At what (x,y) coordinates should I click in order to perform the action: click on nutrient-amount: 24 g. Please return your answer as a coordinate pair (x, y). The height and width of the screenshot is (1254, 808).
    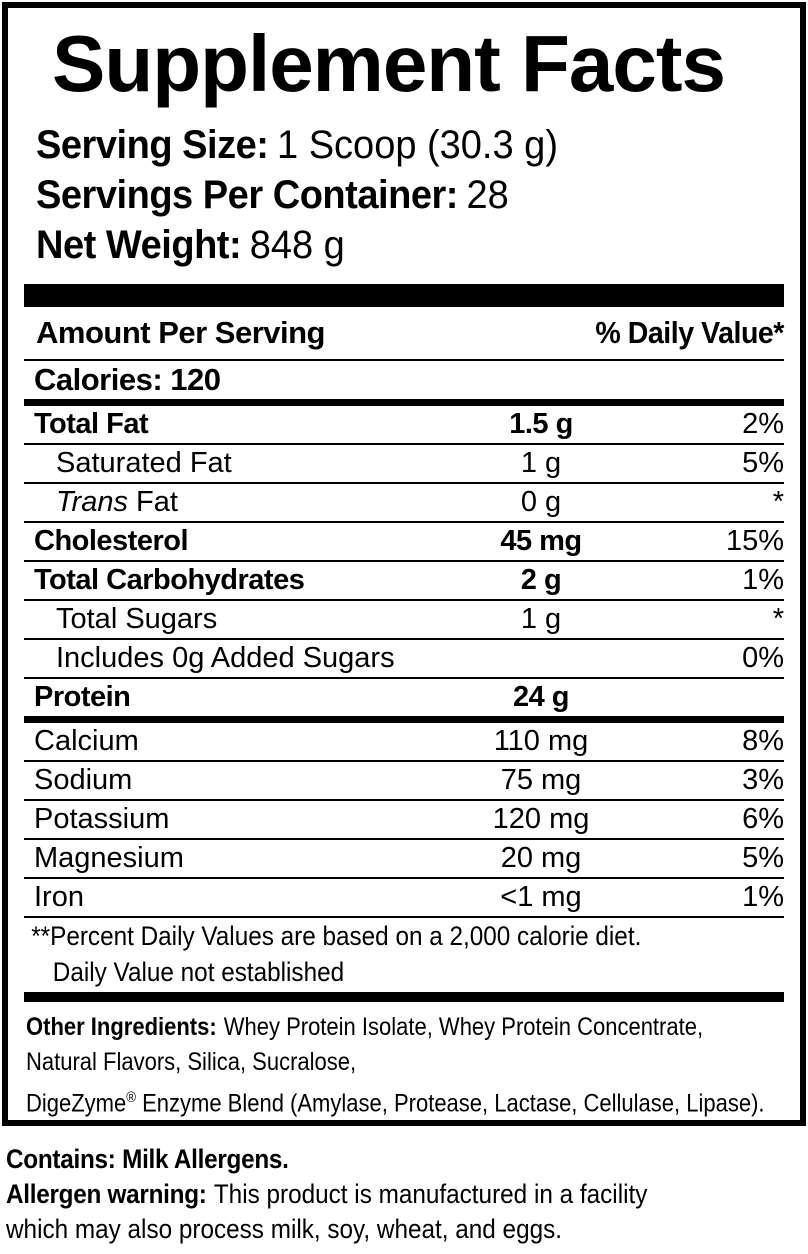
    Looking at the image, I should click on (541, 697).